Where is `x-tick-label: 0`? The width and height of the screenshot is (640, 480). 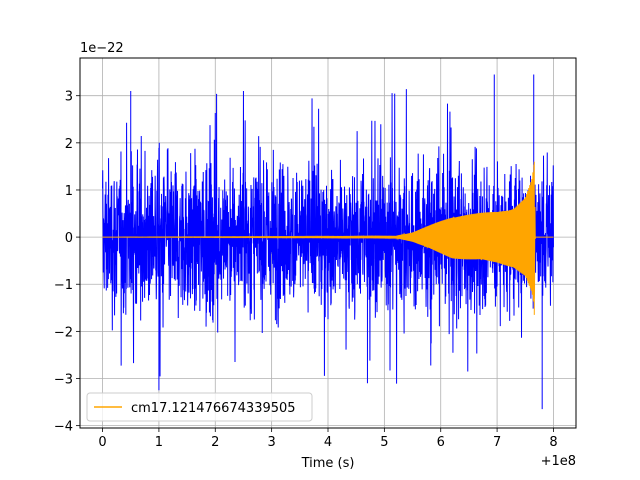 x-tick-label: 0 is located at coordinates (102, 442).